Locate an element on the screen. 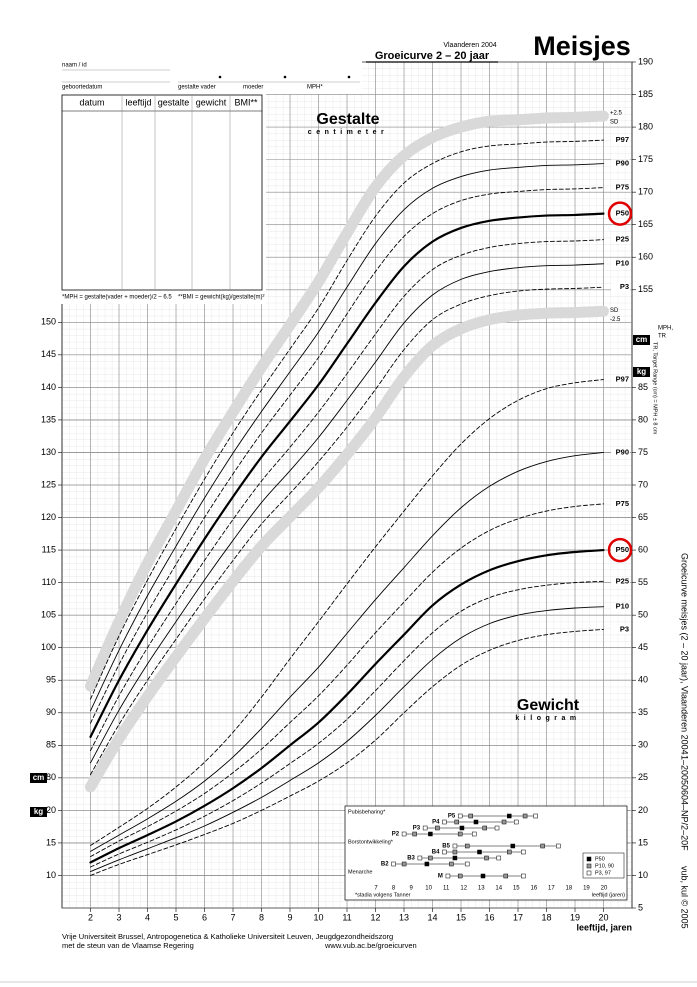  y-tick-label: 85 is located at coordinates (51, 745).